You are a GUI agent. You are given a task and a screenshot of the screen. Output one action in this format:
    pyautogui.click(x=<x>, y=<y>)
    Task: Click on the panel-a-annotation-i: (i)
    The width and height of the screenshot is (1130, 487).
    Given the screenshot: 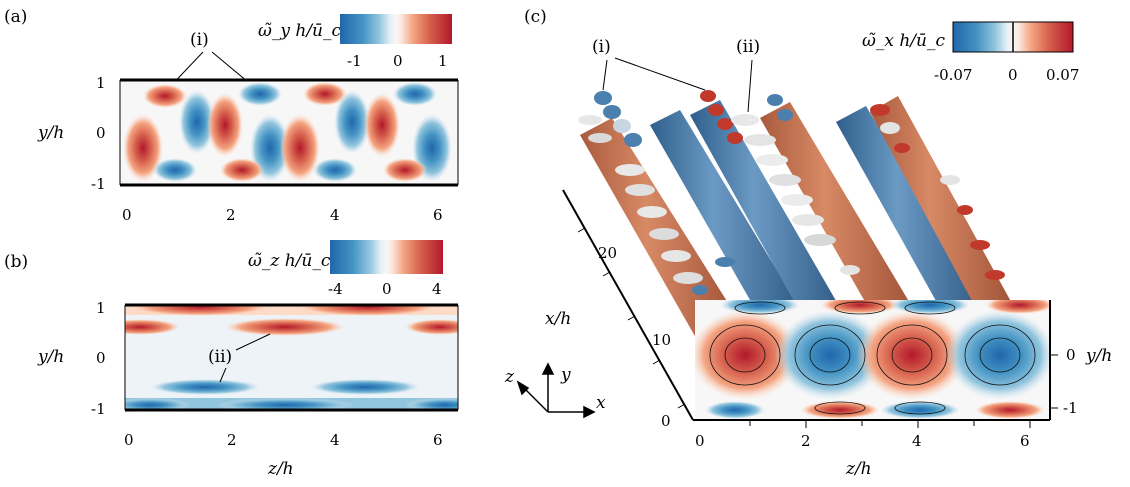 What is the action you would take?
    pyautogui.click(x=199, y=40)
    